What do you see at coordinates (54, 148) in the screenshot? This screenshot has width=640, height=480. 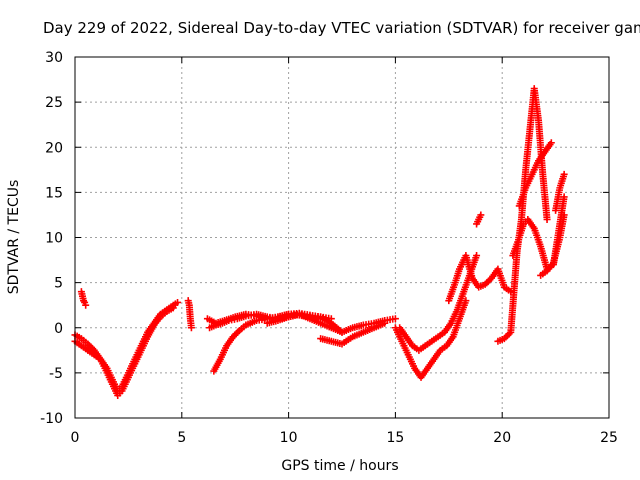 I see `y-tick-label: 20` at bounding box center [54, 148].